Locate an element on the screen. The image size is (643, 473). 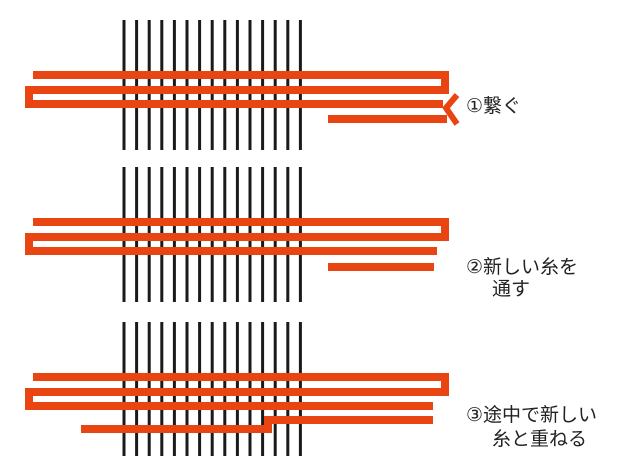
step-2-label-line-2: 通す is located at coordinates (511, 289).